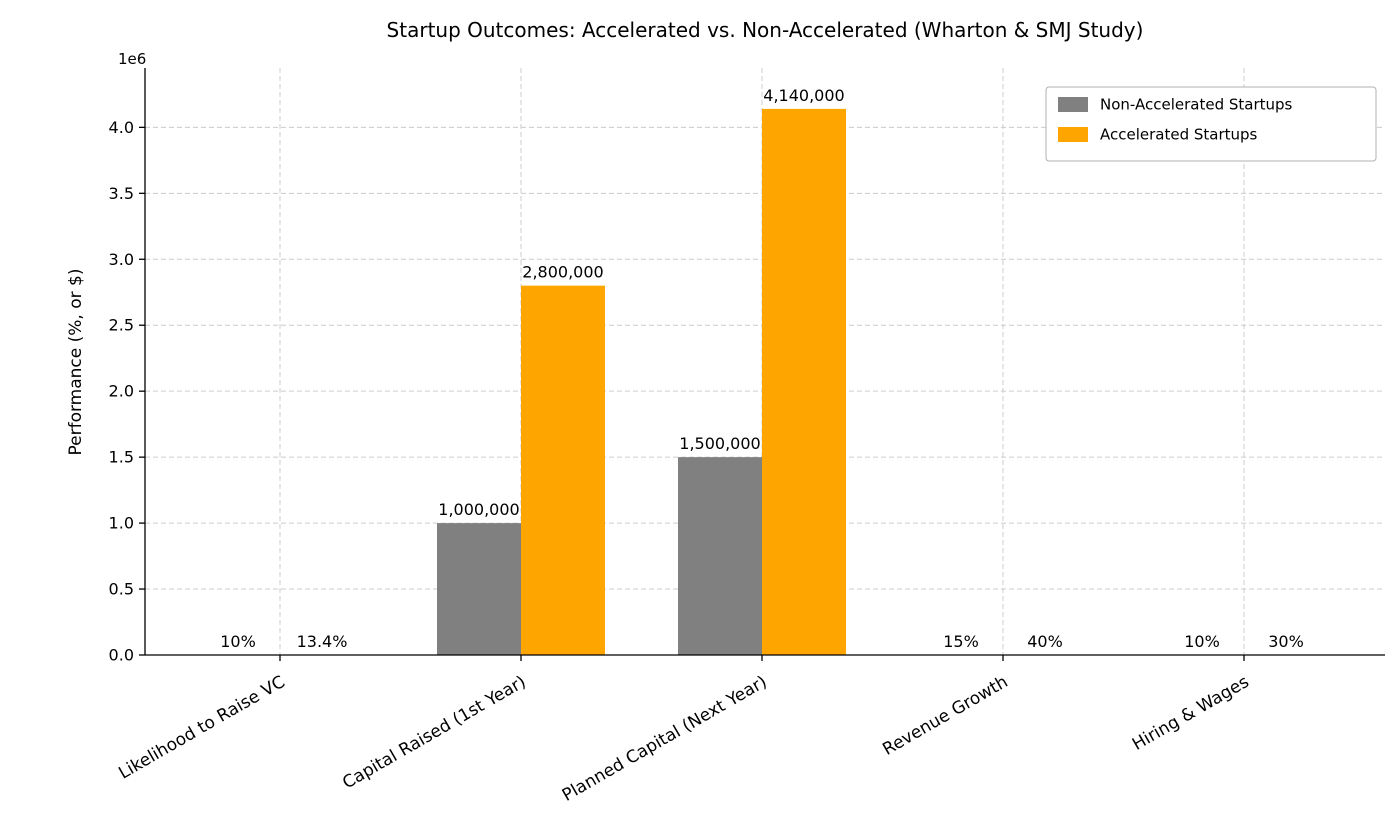 This screenshot has height=840, width=1400. I want to click on y-tick-label: 3.5, so click(121, 193).